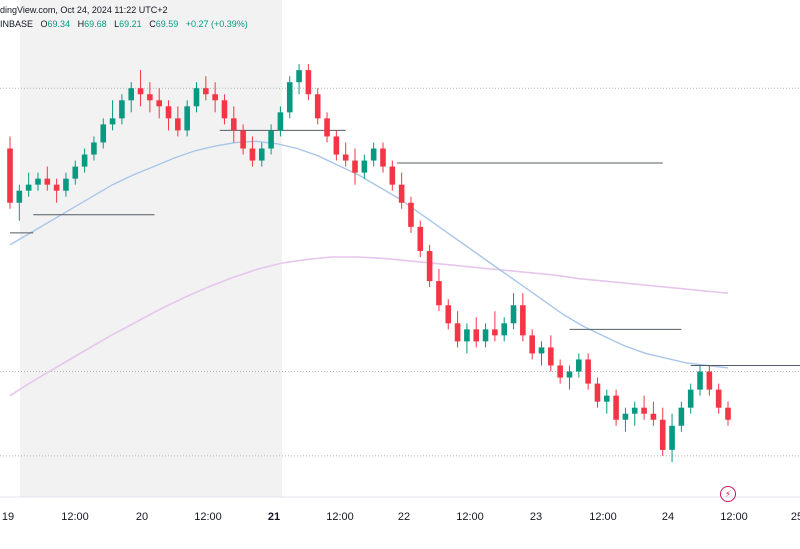 This screenshot has height=549, width=800. I want to click on low-value: 69.21, so click(130, 24).